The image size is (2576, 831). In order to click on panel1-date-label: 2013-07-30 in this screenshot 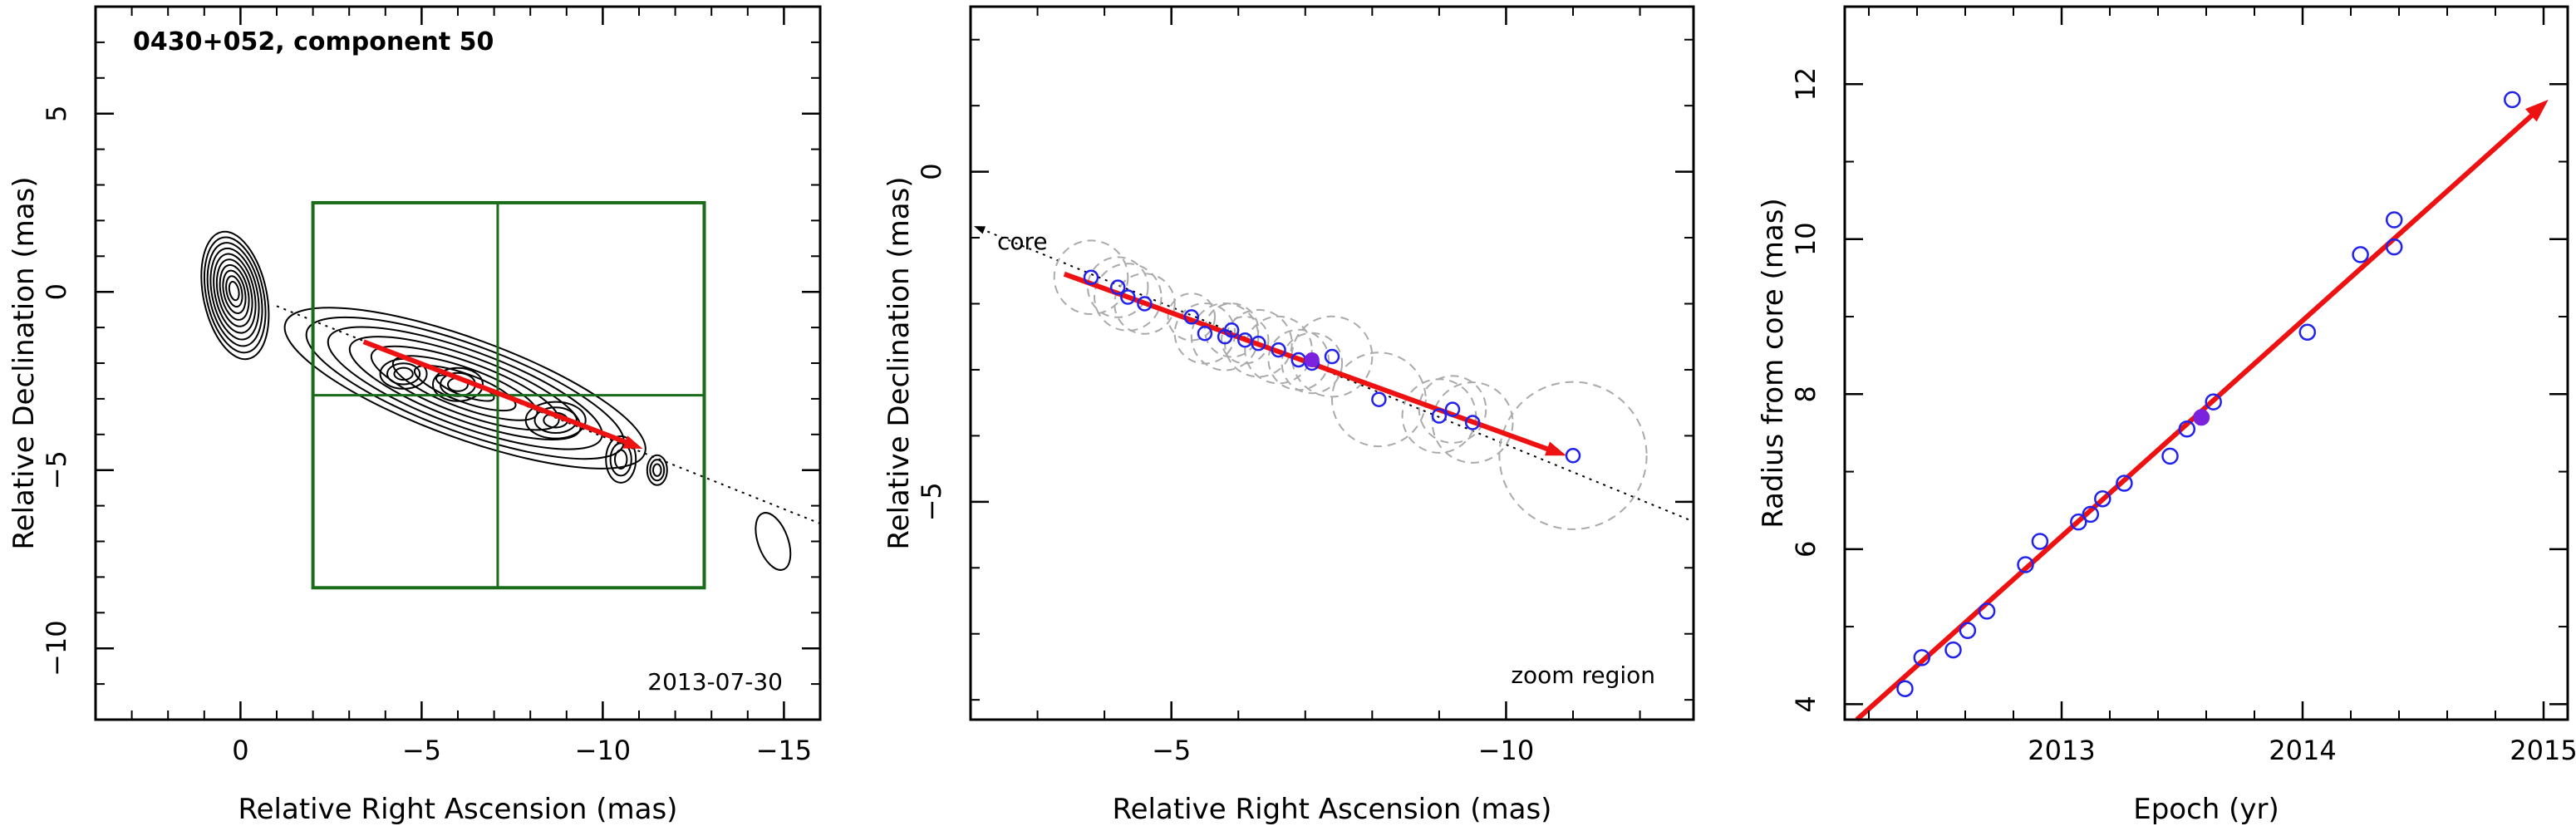, I will do `click(715, 682)`.